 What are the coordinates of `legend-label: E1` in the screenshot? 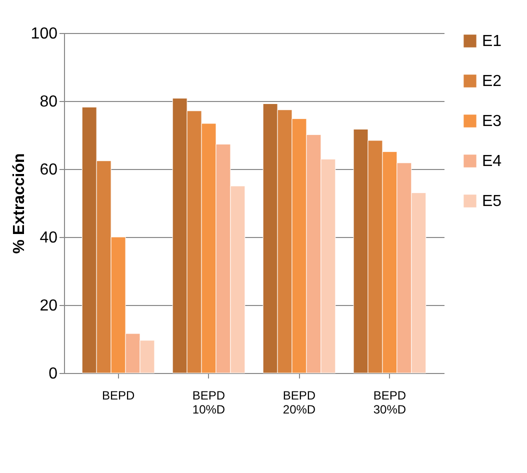 It's located at (492, 41).